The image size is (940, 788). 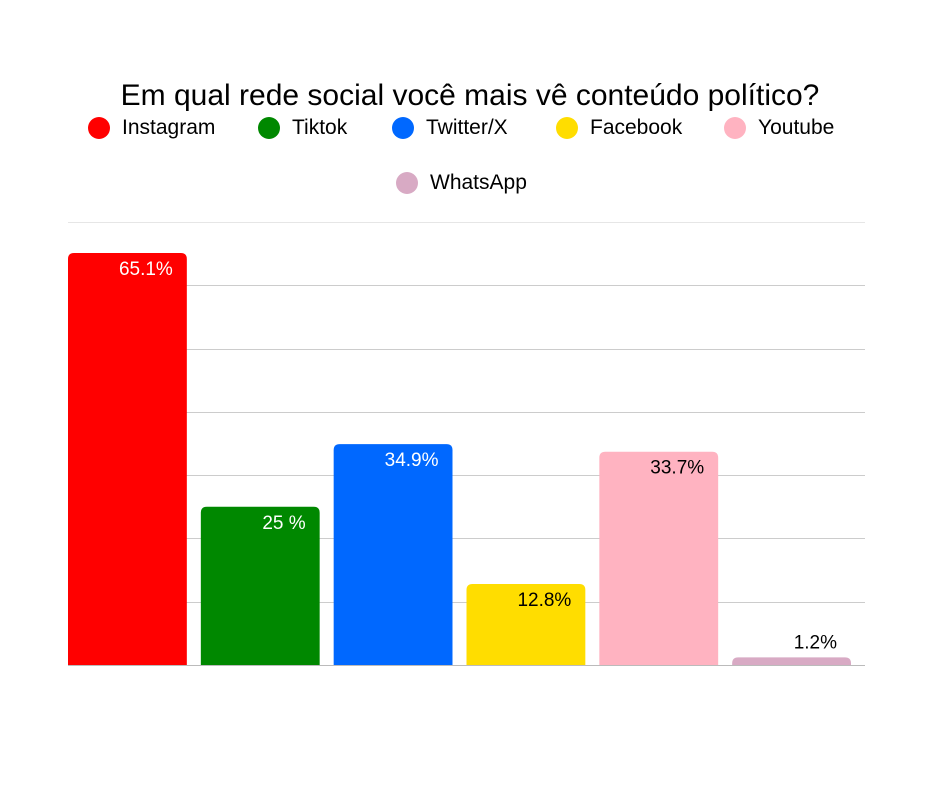 I want to click on bar-tiktok, so click(x=260, y=585).